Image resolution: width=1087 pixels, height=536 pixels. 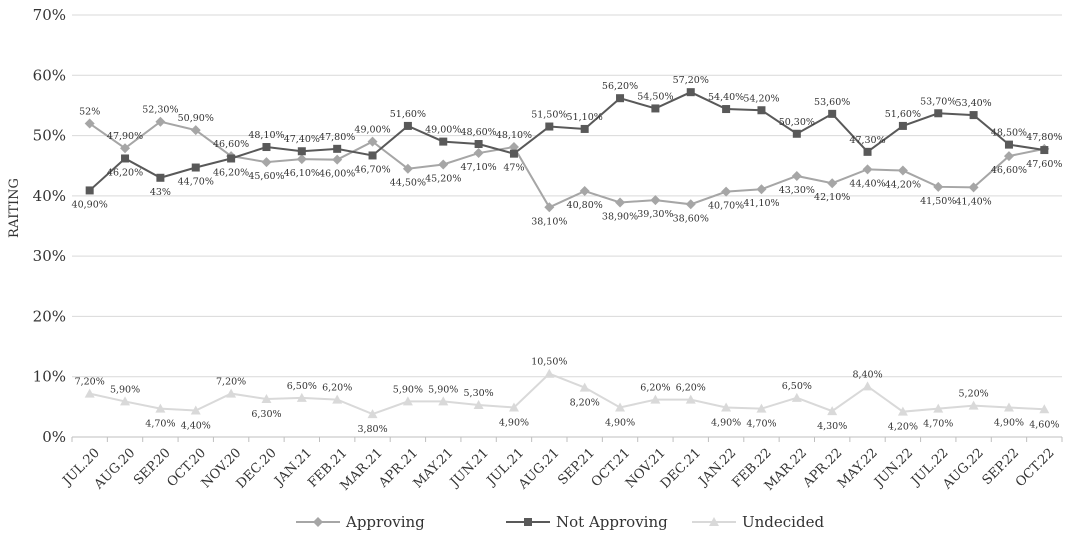 I want to click on data-label: 53,60%, so click(x=832, y=102).